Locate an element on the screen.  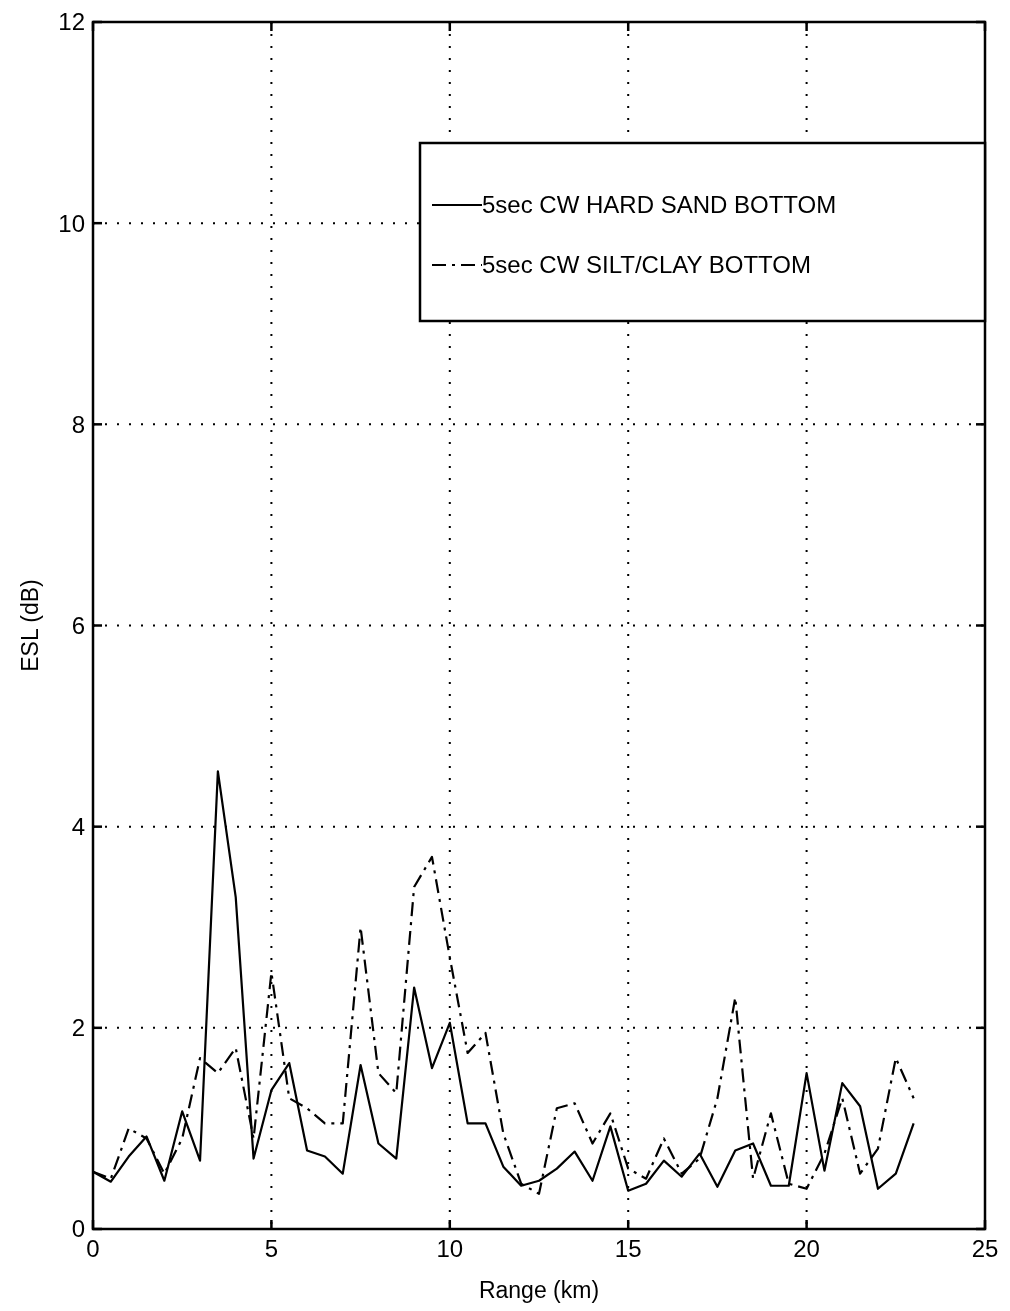
x-axis-title: Range (km) is located at coordinates (539, 1290).